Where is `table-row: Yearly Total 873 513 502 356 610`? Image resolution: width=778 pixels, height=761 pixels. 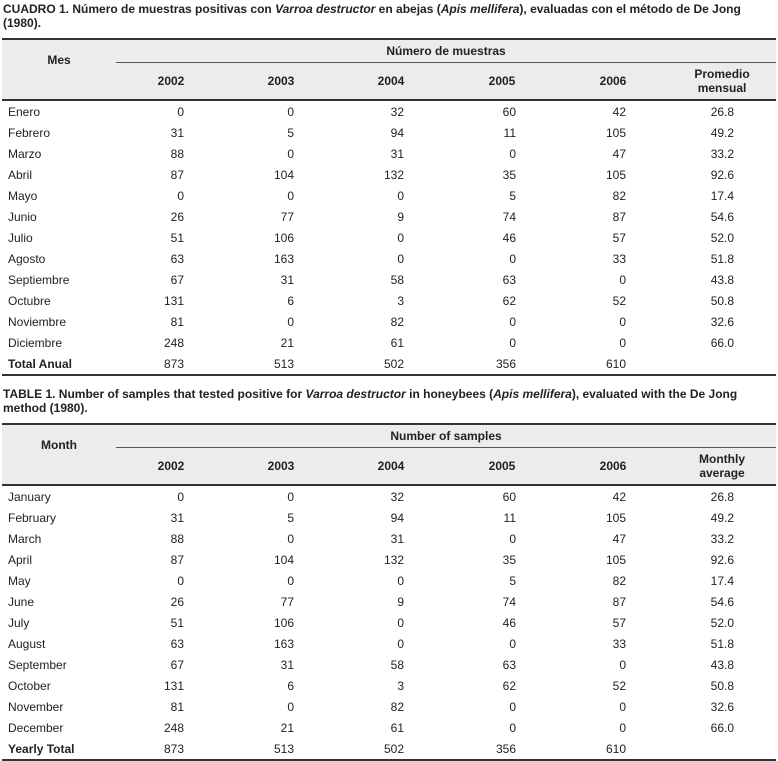
table-row: Yearly Total 873 513 502 356 610 is located at coordinates (389, 749).